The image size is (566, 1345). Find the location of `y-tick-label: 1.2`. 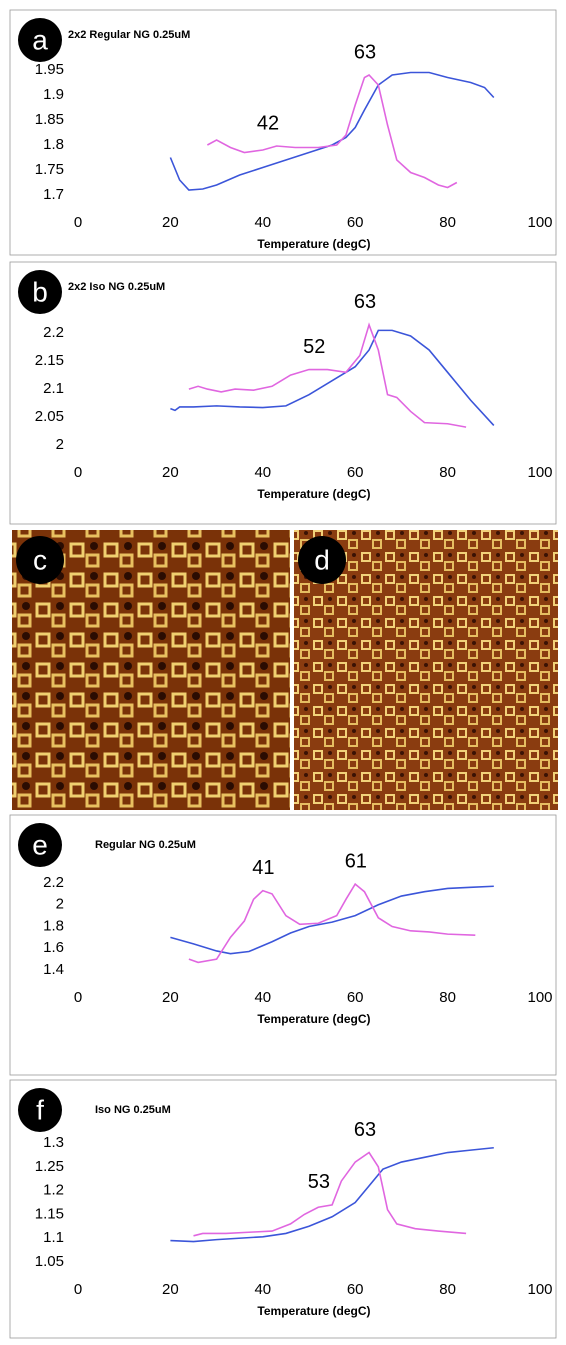

y-tick-label: 1.2 is located at coordinates (53, 1190).